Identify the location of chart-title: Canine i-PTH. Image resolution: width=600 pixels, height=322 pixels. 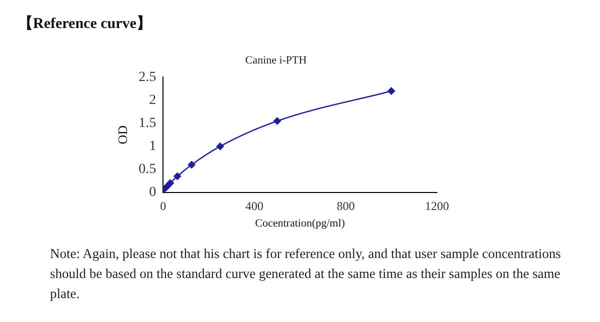
(276, 60).